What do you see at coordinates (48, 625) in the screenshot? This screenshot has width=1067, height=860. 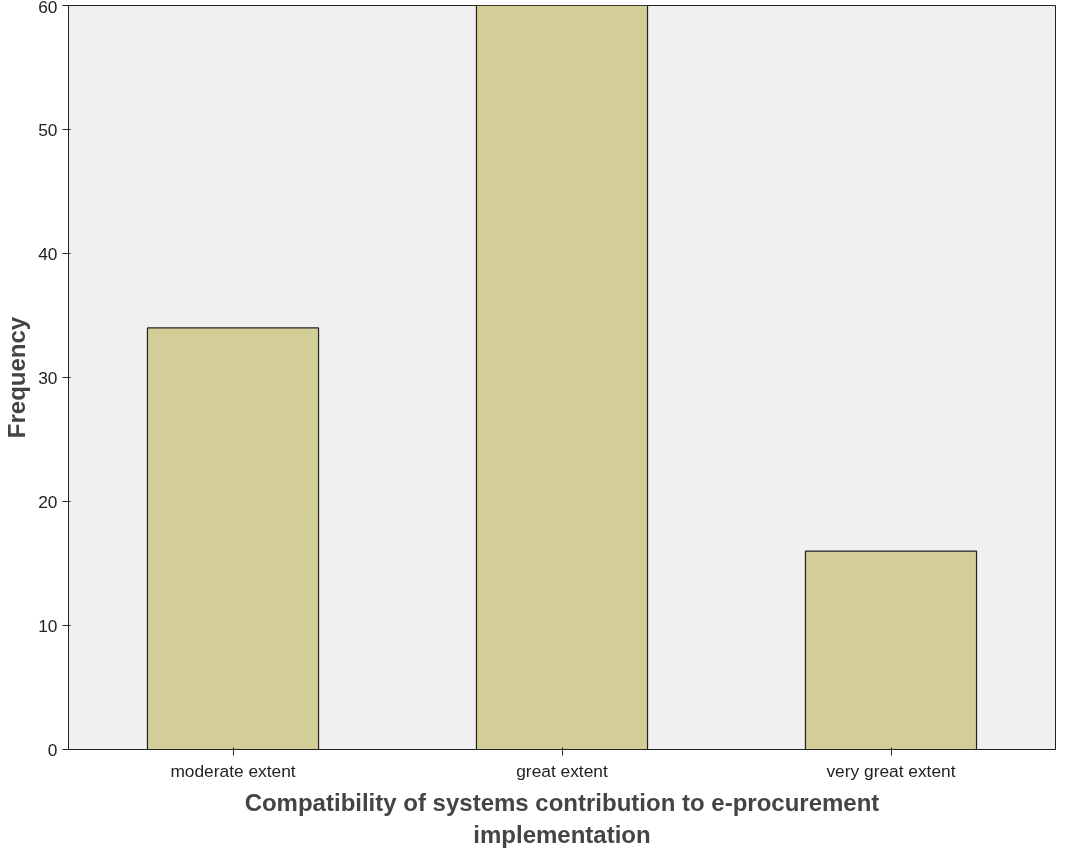 I see `y-tick-label: 10` at bounding box center [48, 625].